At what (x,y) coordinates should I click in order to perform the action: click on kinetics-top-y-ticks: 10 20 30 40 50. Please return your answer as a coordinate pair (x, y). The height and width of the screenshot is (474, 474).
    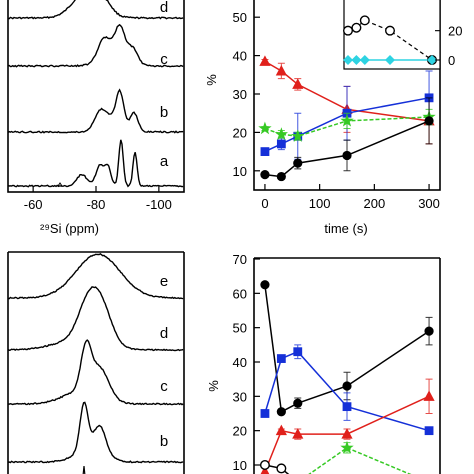
    Looking at the image, I should click on (246, 94).